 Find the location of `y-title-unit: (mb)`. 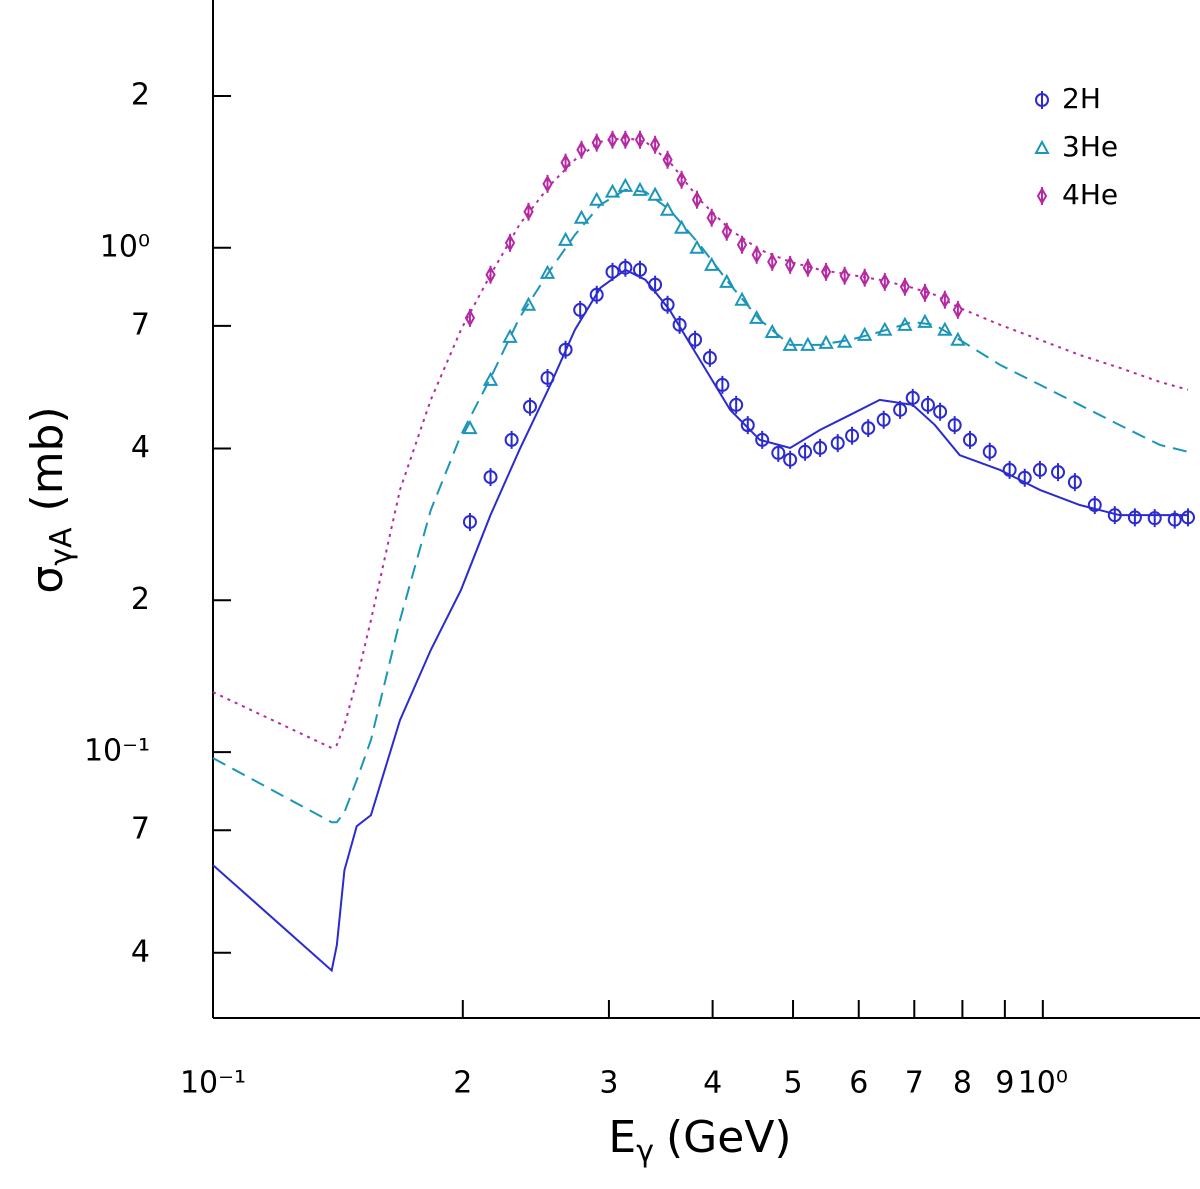

y-title-unit: (mb) is located at coordinates (47, 458).